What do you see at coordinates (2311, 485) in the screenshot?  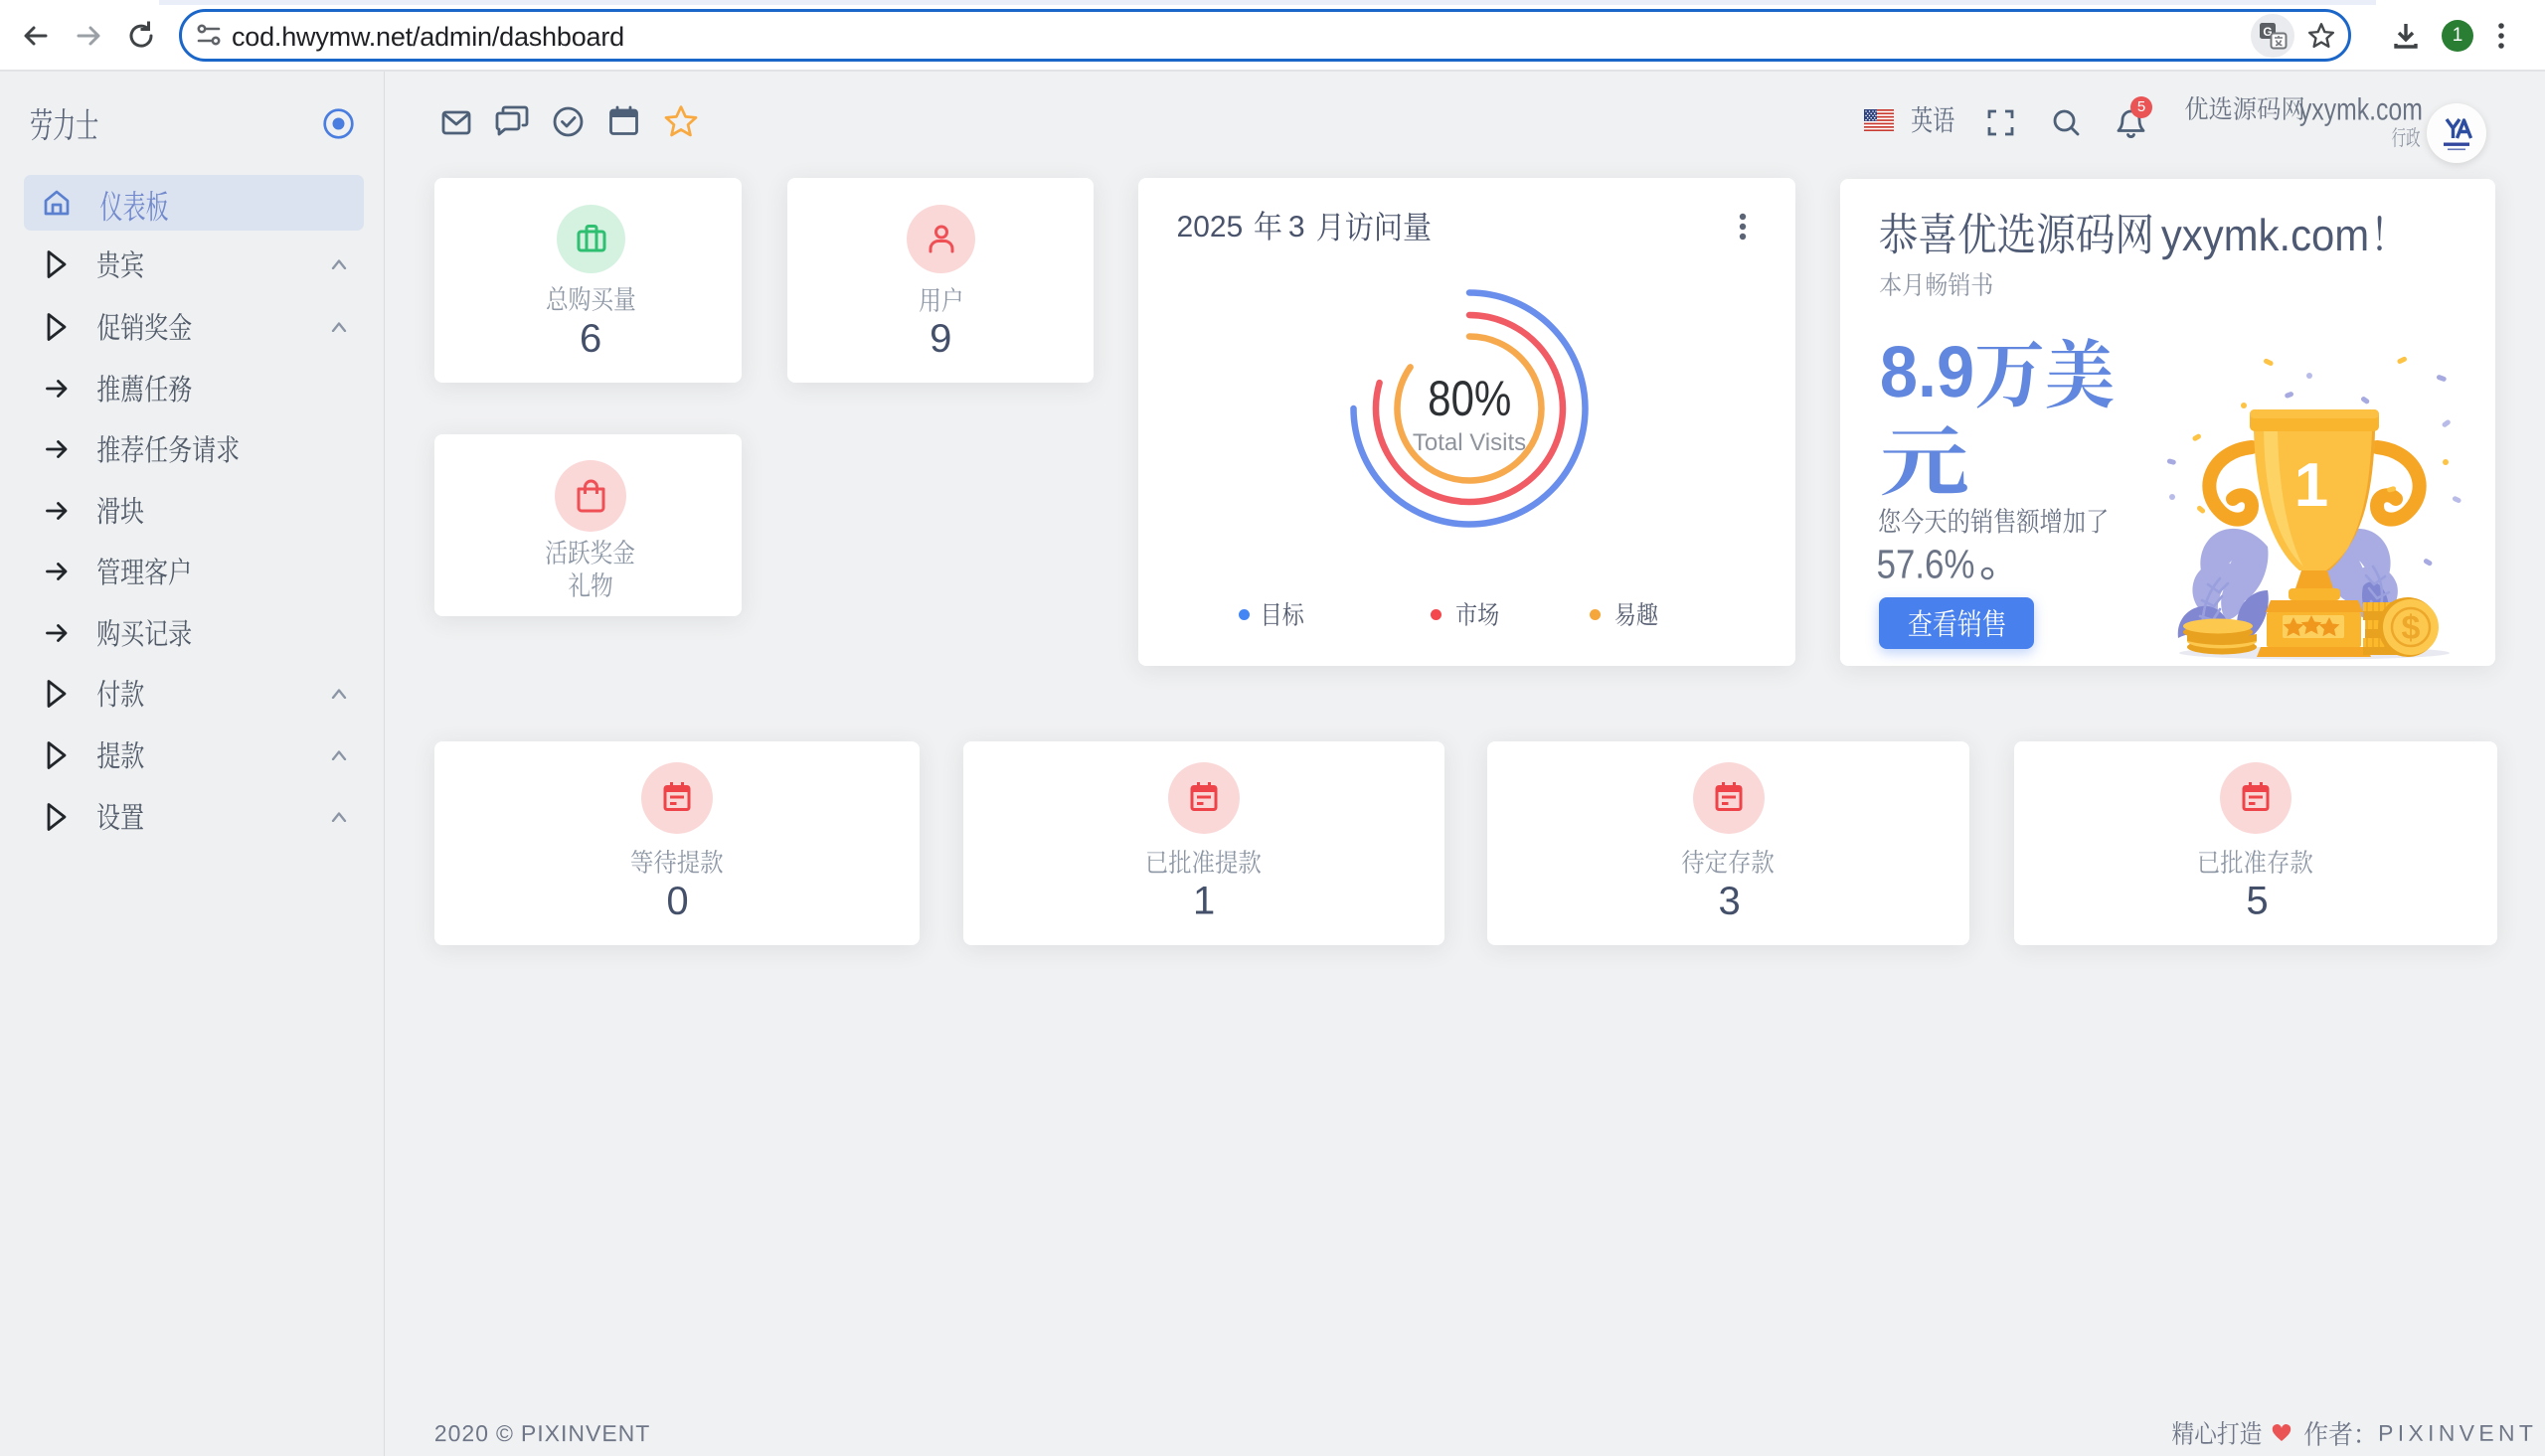 I see `svg-text: 1` at bounding box center [2311, 485].